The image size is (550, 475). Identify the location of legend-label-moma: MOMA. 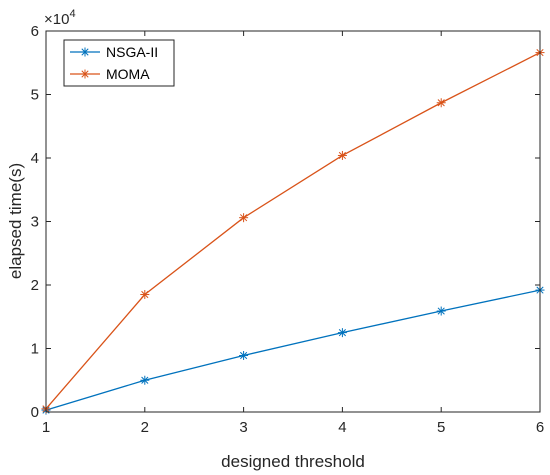
(128, 74).